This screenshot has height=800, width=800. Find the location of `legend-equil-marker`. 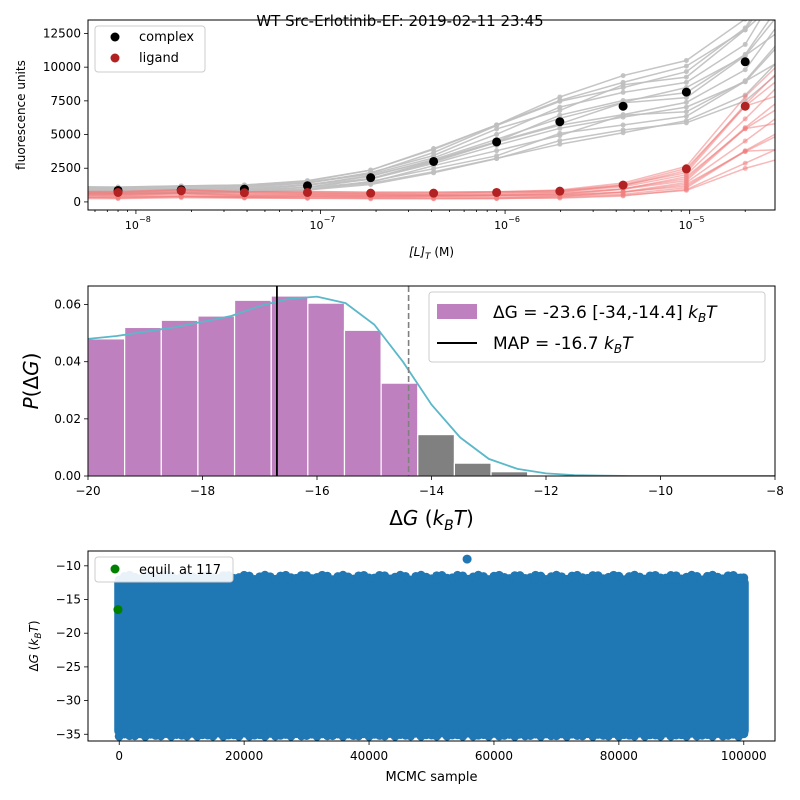

legend-equil-marker is located at coordinates (115, 569).